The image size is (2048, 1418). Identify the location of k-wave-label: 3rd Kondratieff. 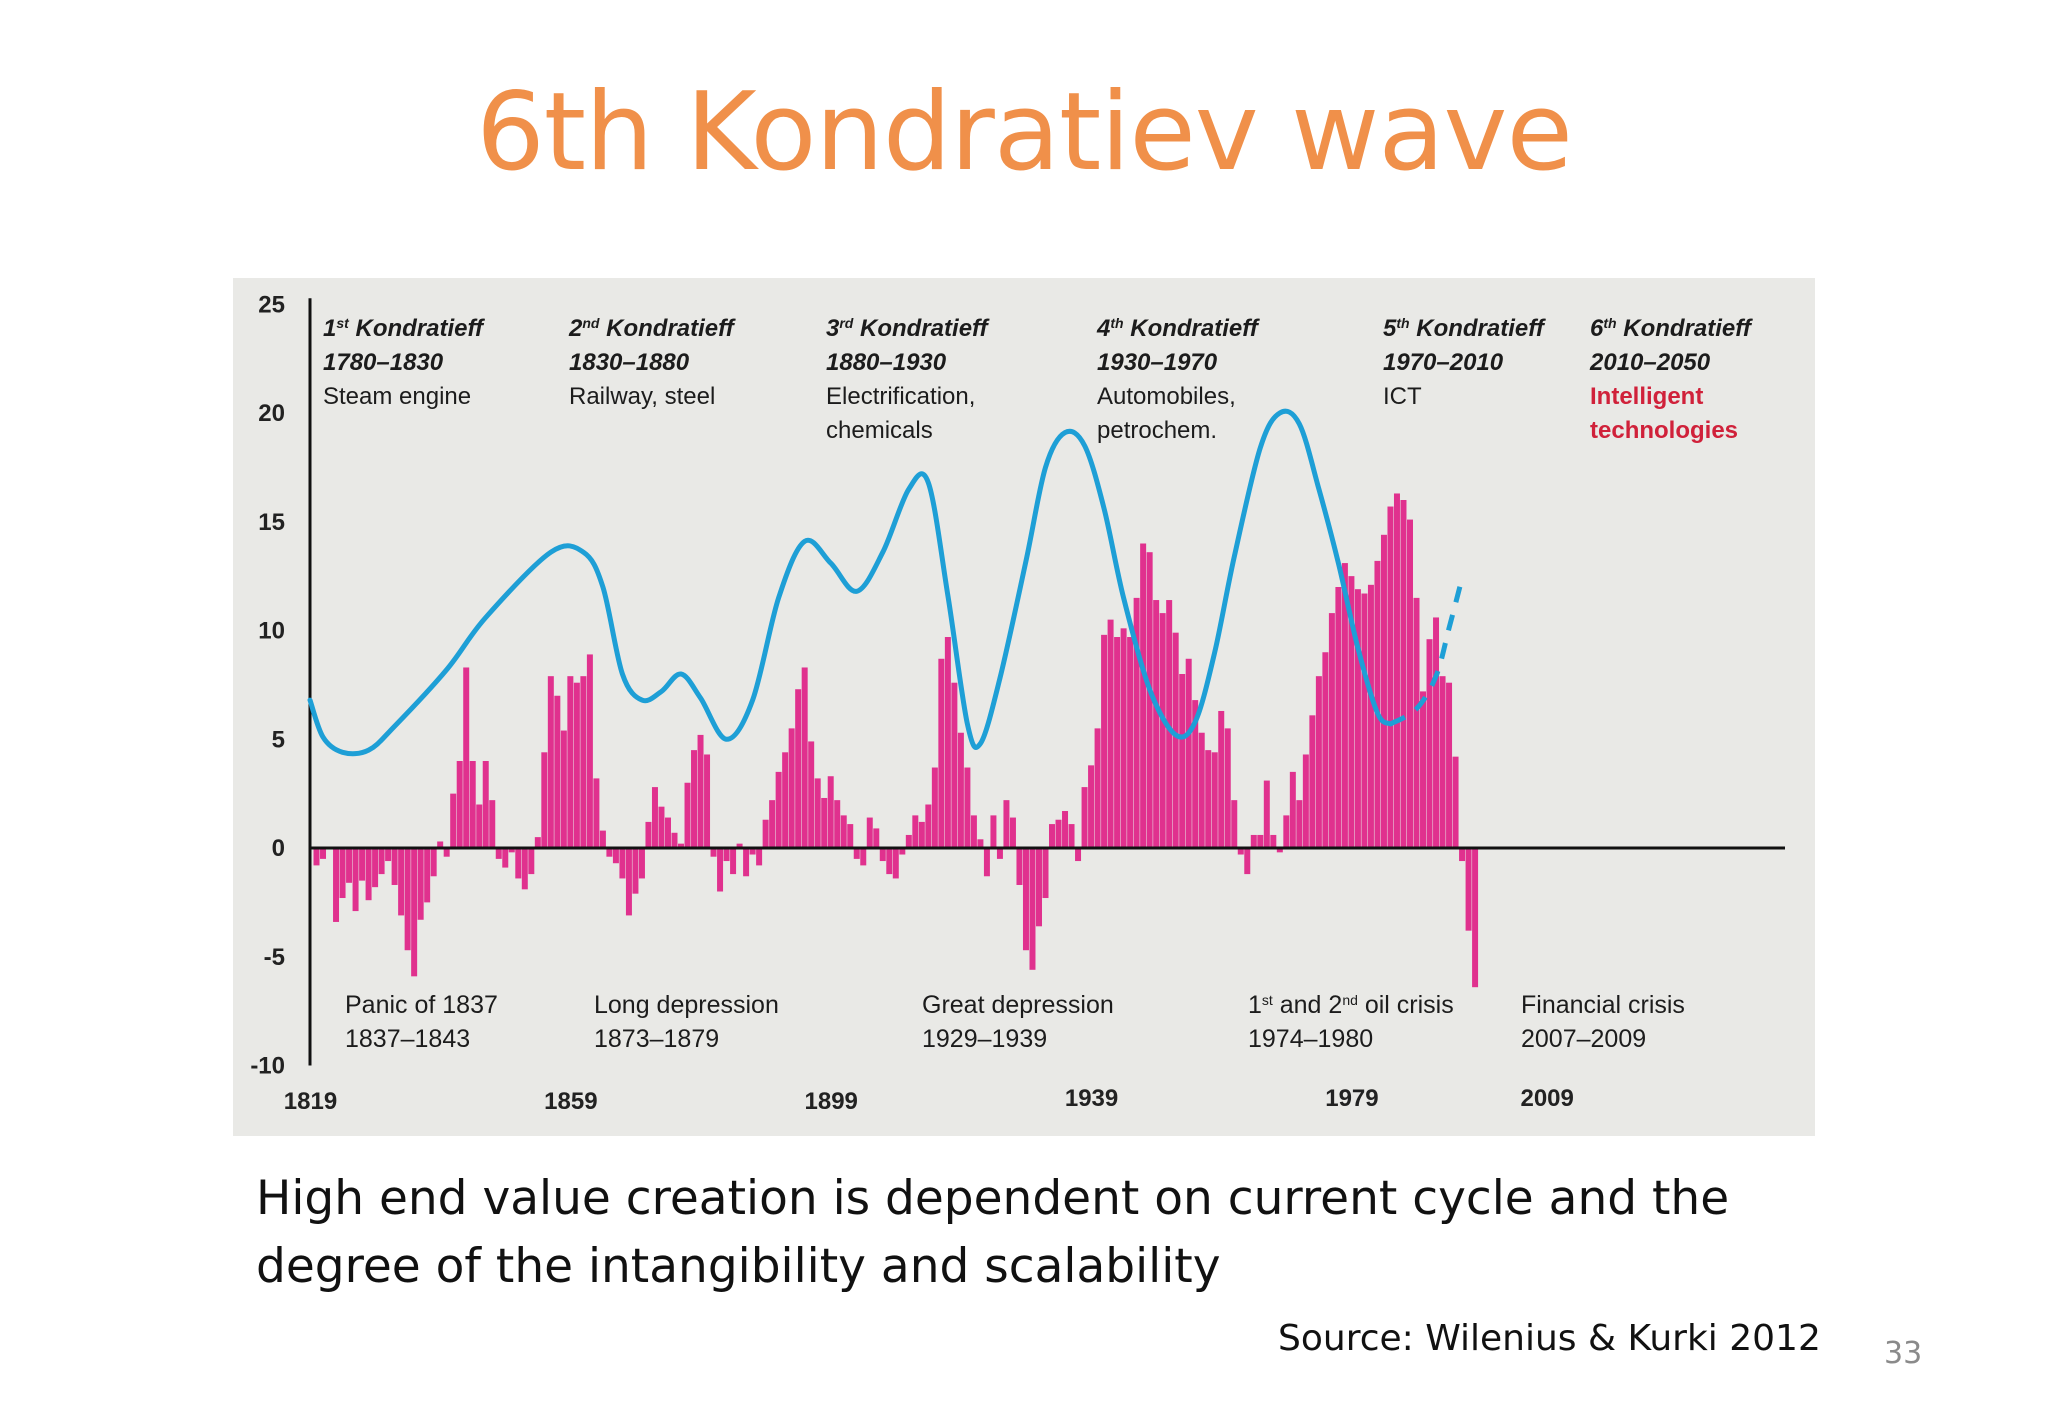
(908, 328).